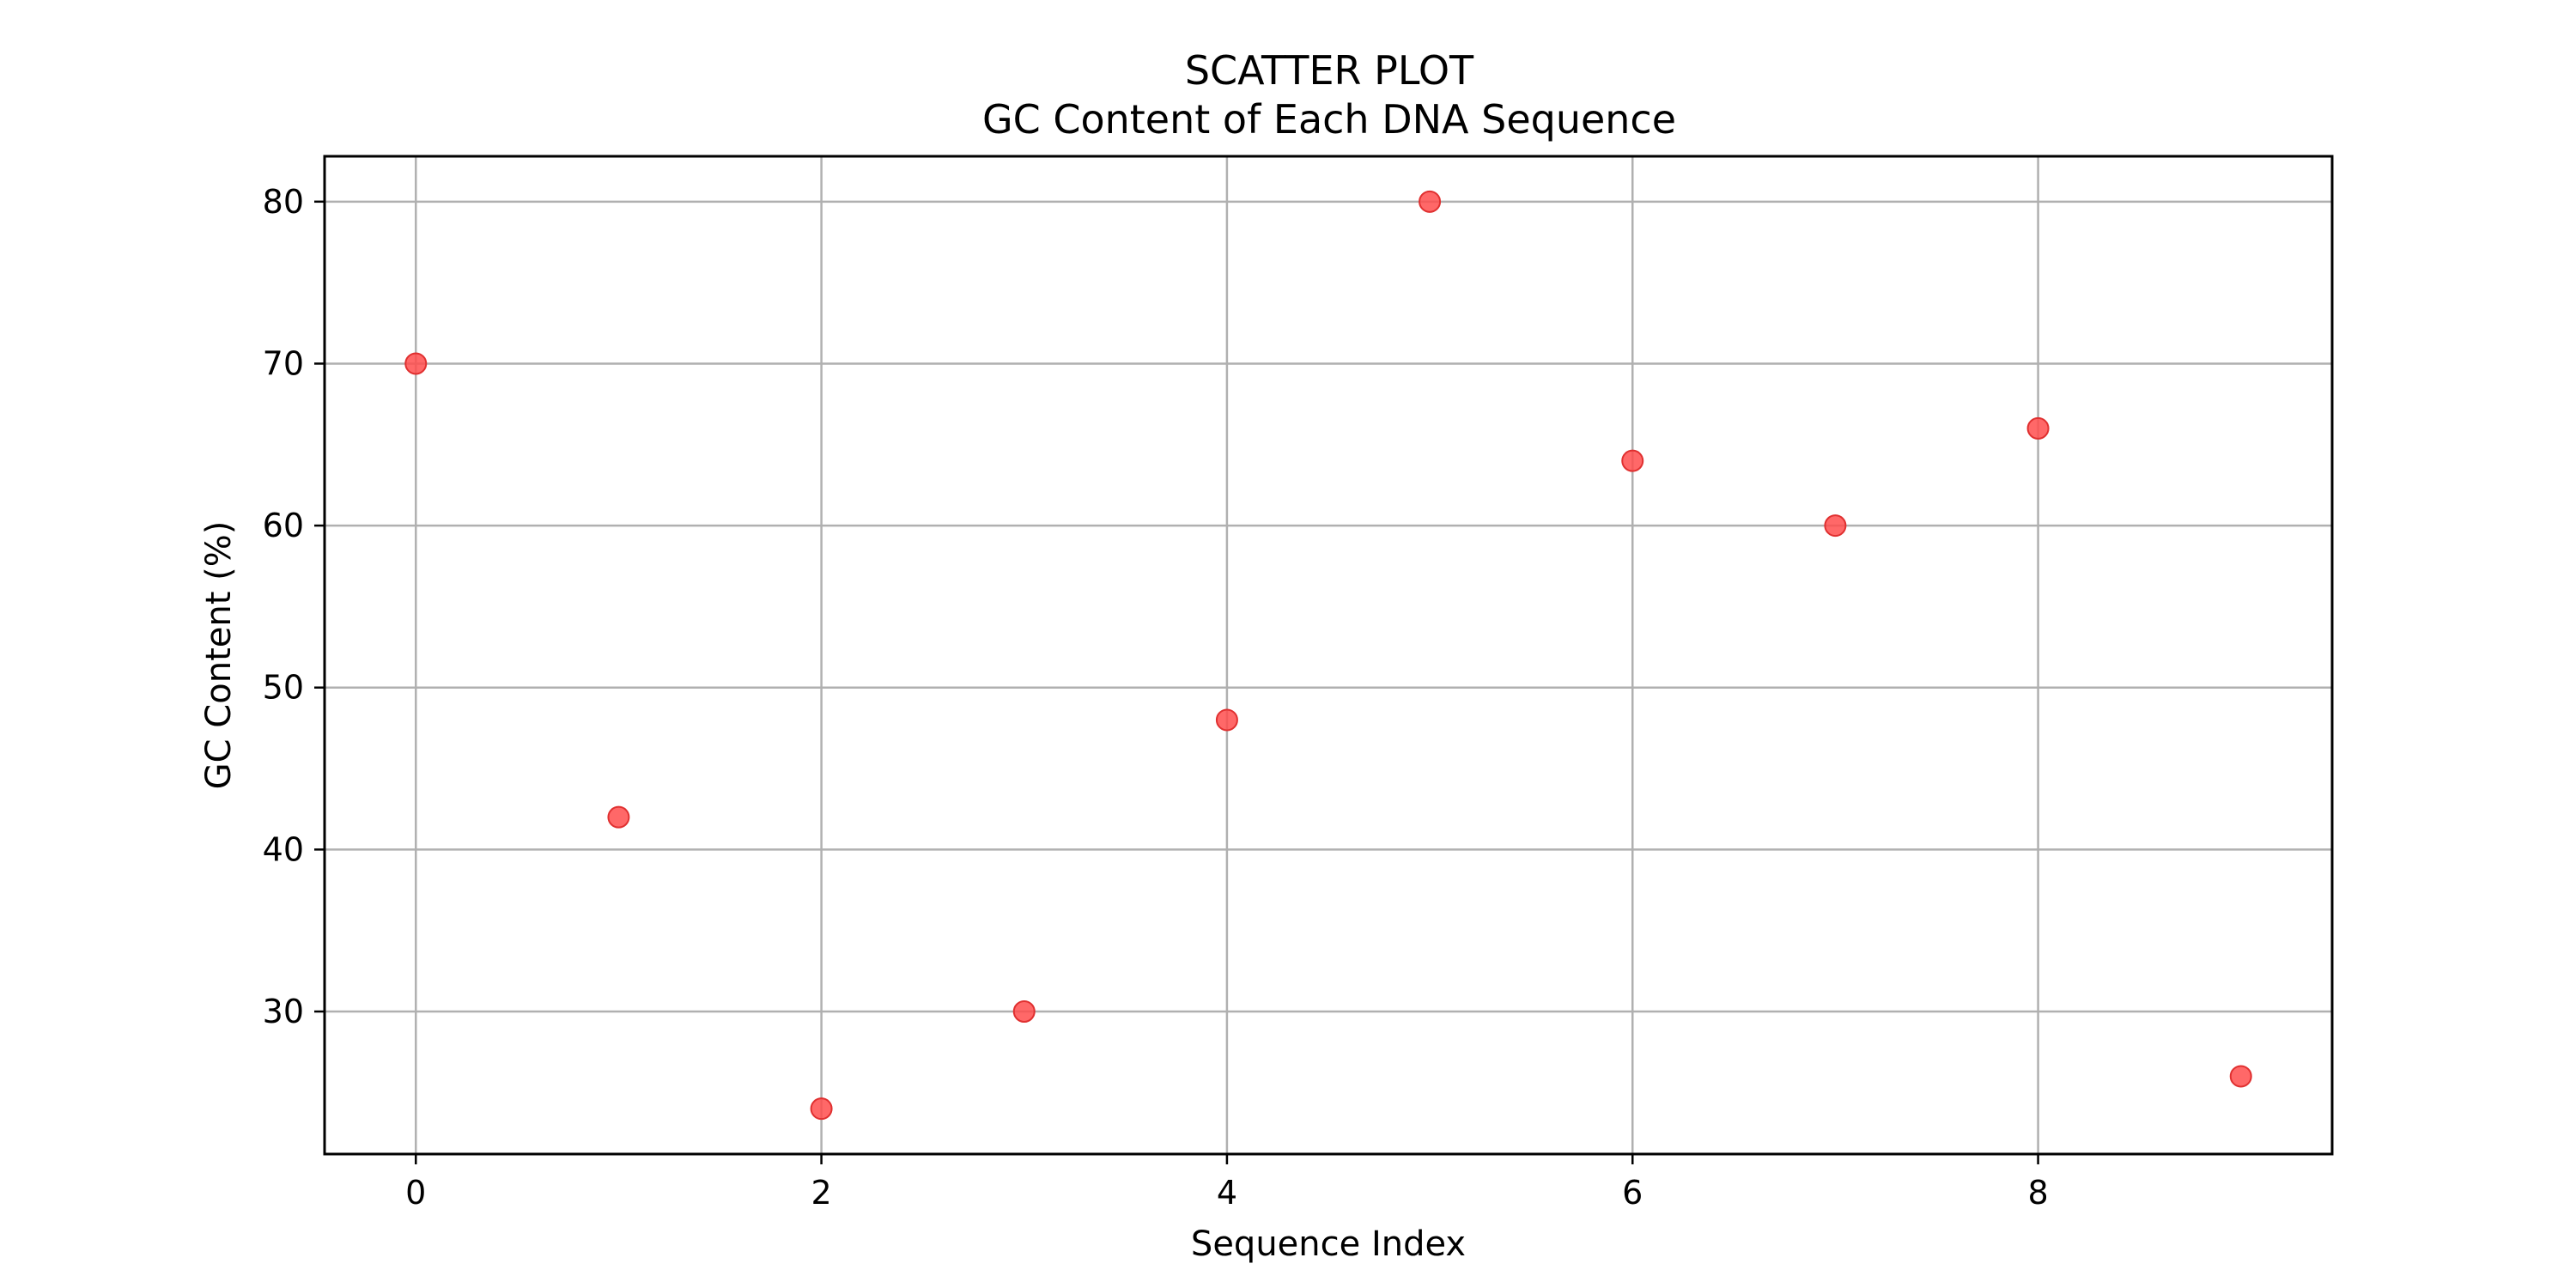 This screenshot has height=1288, width=2576. Describe the element at coordinates (1632, 1193) in the screenshot. I see `x-tick-label: 6` at that location.